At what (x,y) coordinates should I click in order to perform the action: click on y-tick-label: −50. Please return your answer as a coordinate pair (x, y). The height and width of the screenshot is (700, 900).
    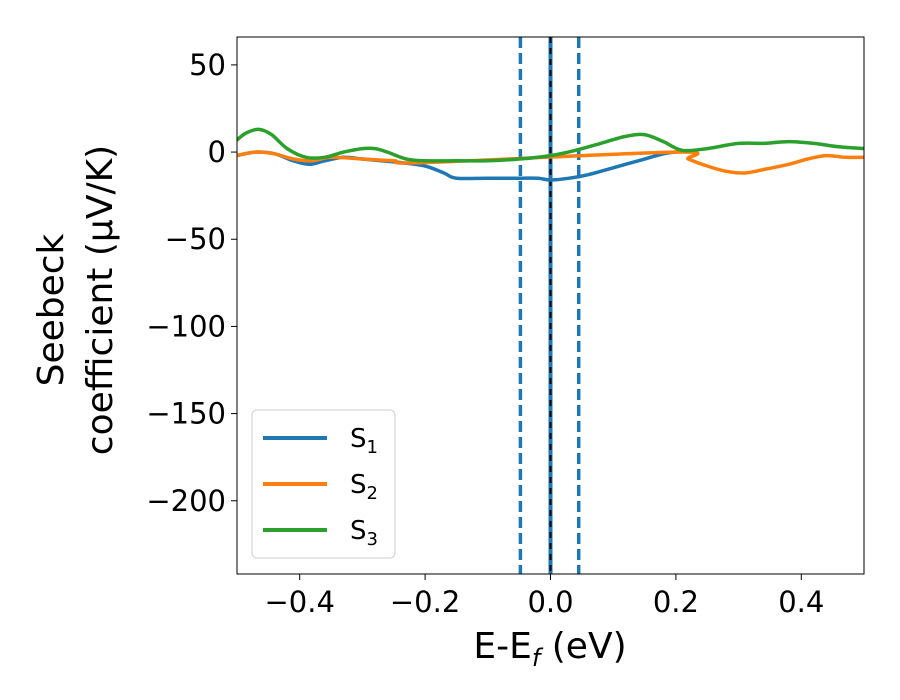
    Looking at the image, I should click on (195, 239).